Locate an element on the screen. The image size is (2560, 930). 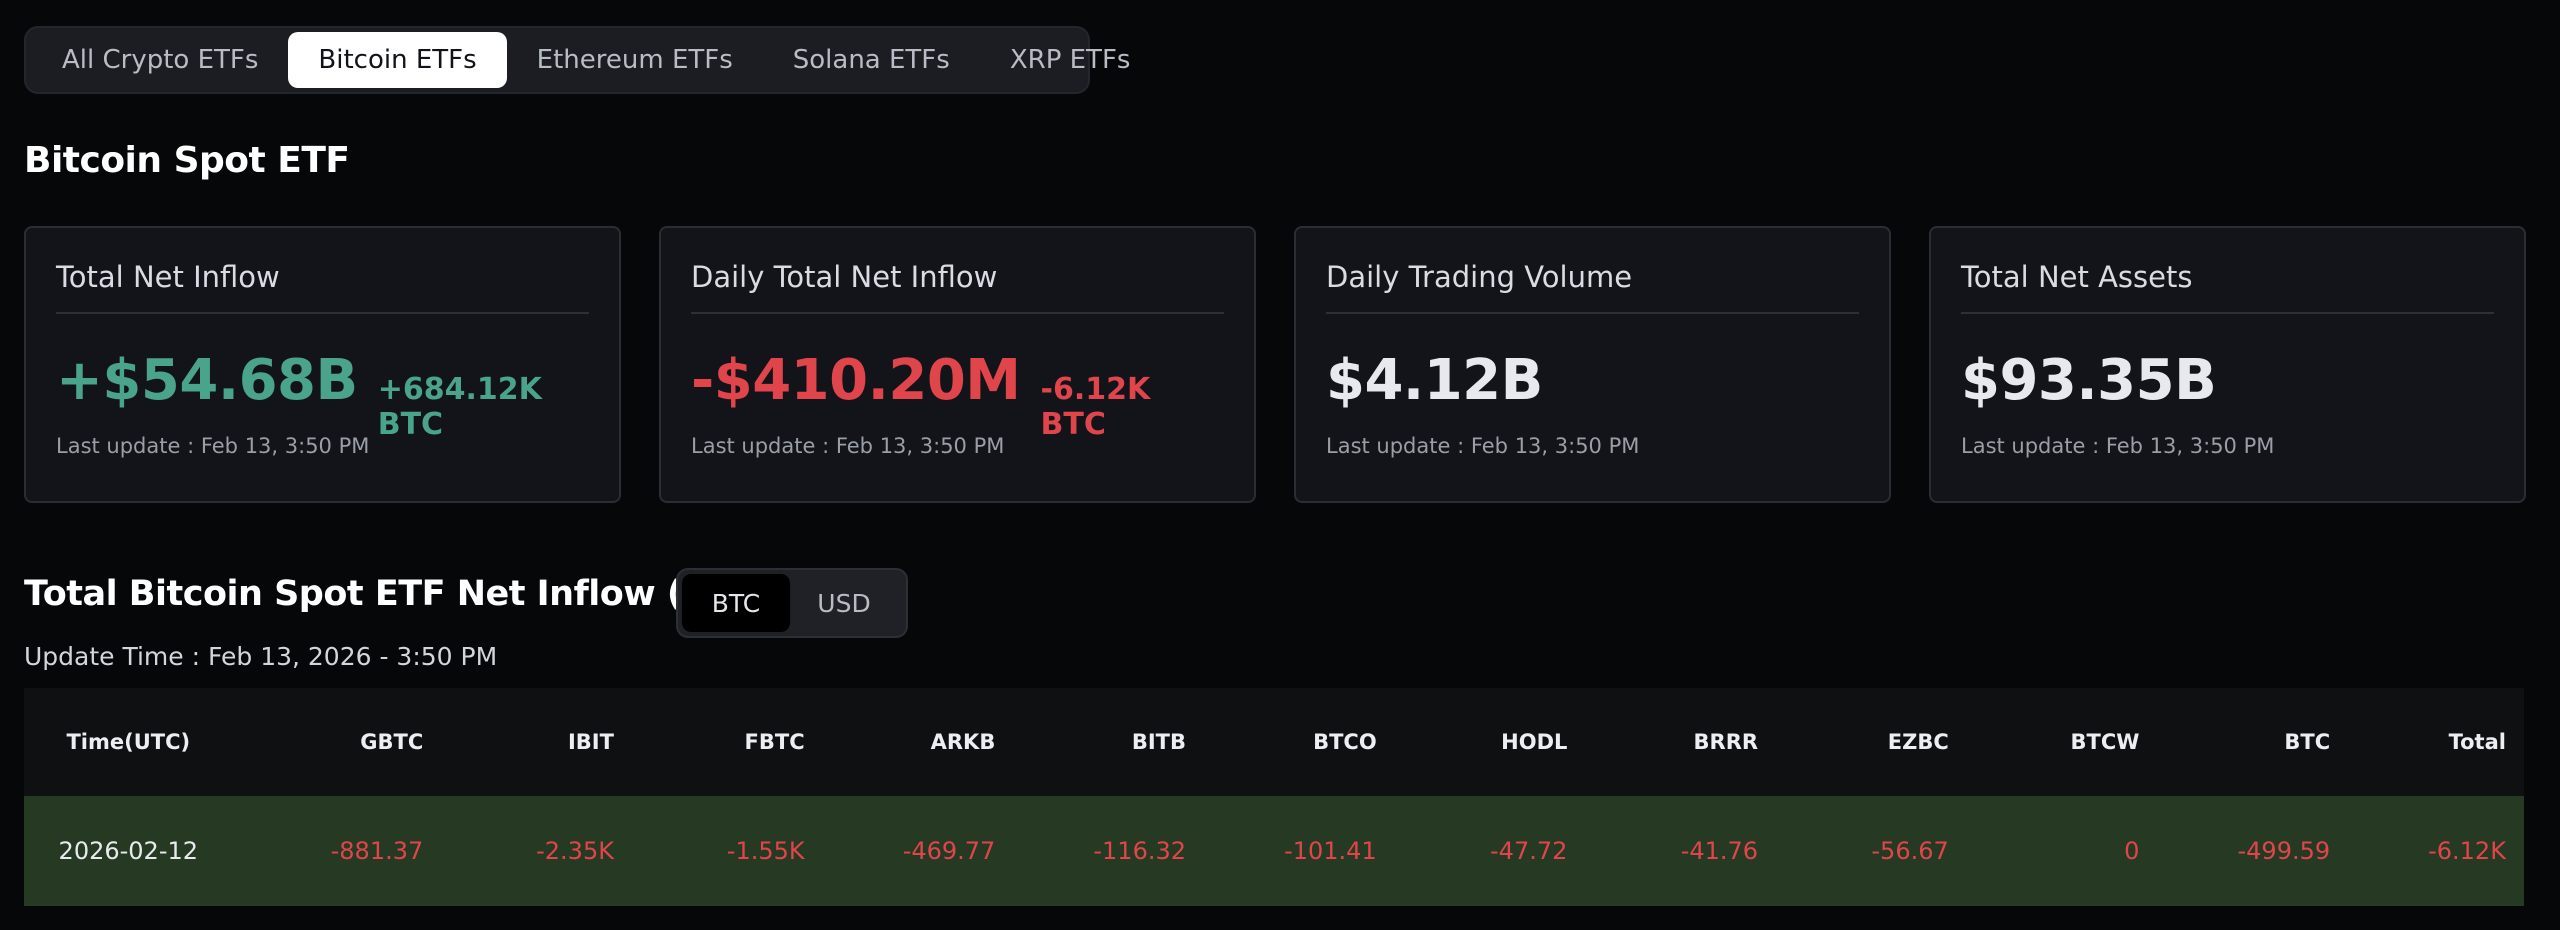
table-cell: -41.76 is located at coordinates (1719, 851).